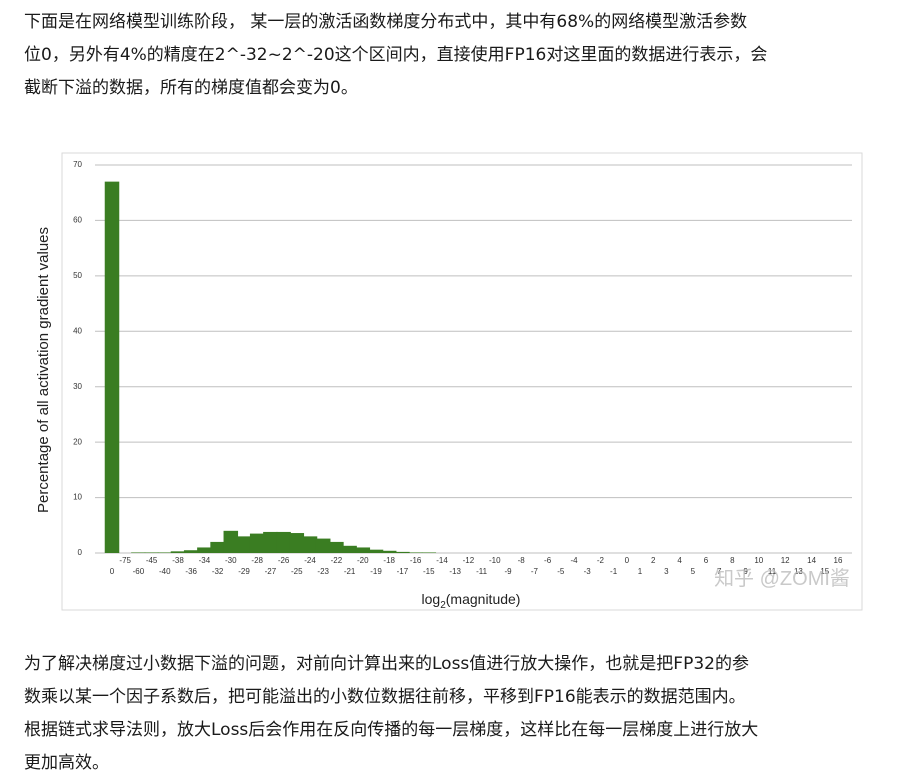 The image size is (903, 782). I want to click on x-tick-label: -7, so click(535, 571).